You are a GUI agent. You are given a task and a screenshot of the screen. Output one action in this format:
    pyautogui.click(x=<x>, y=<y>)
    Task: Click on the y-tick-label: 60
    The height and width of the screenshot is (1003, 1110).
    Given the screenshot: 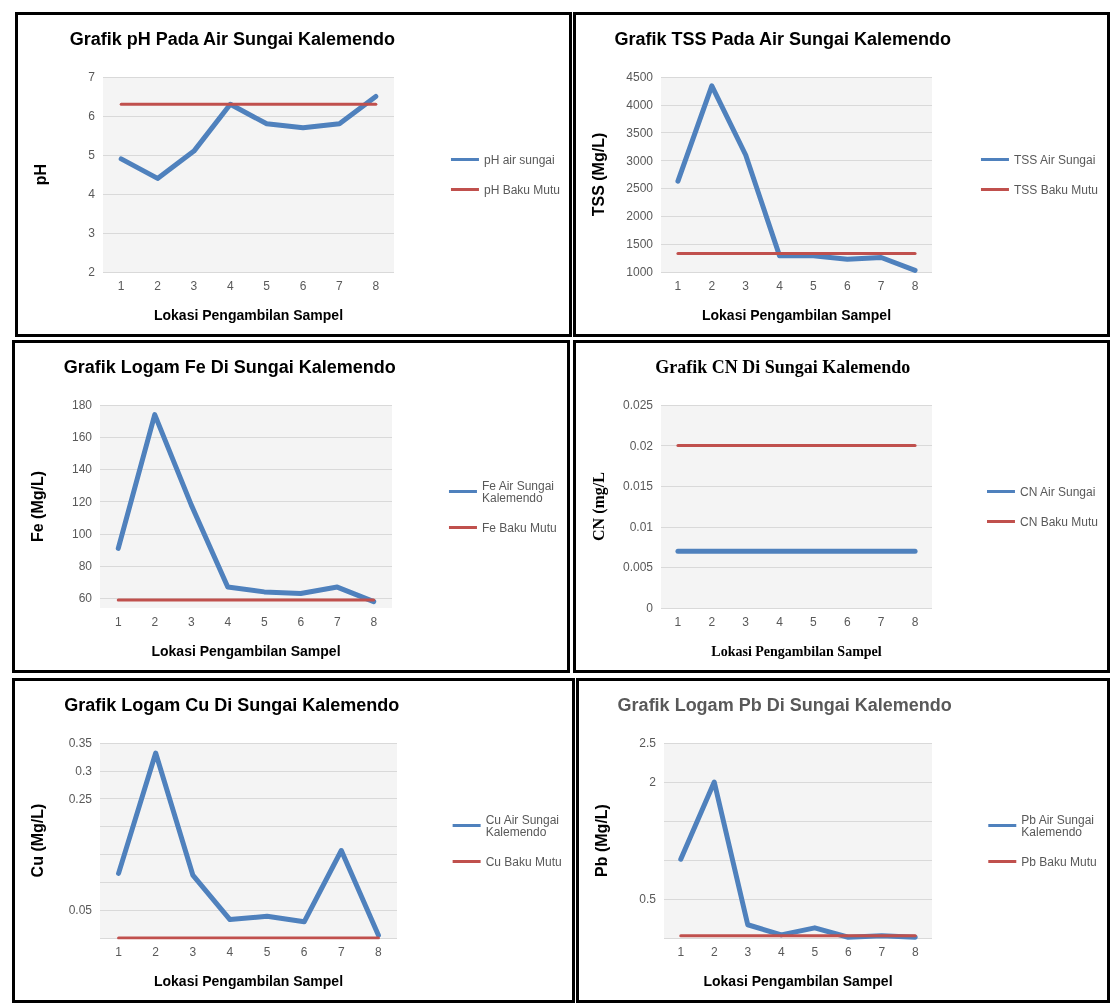 What is the action you would take?
    pyautogui.click(x=85, y=598)
    